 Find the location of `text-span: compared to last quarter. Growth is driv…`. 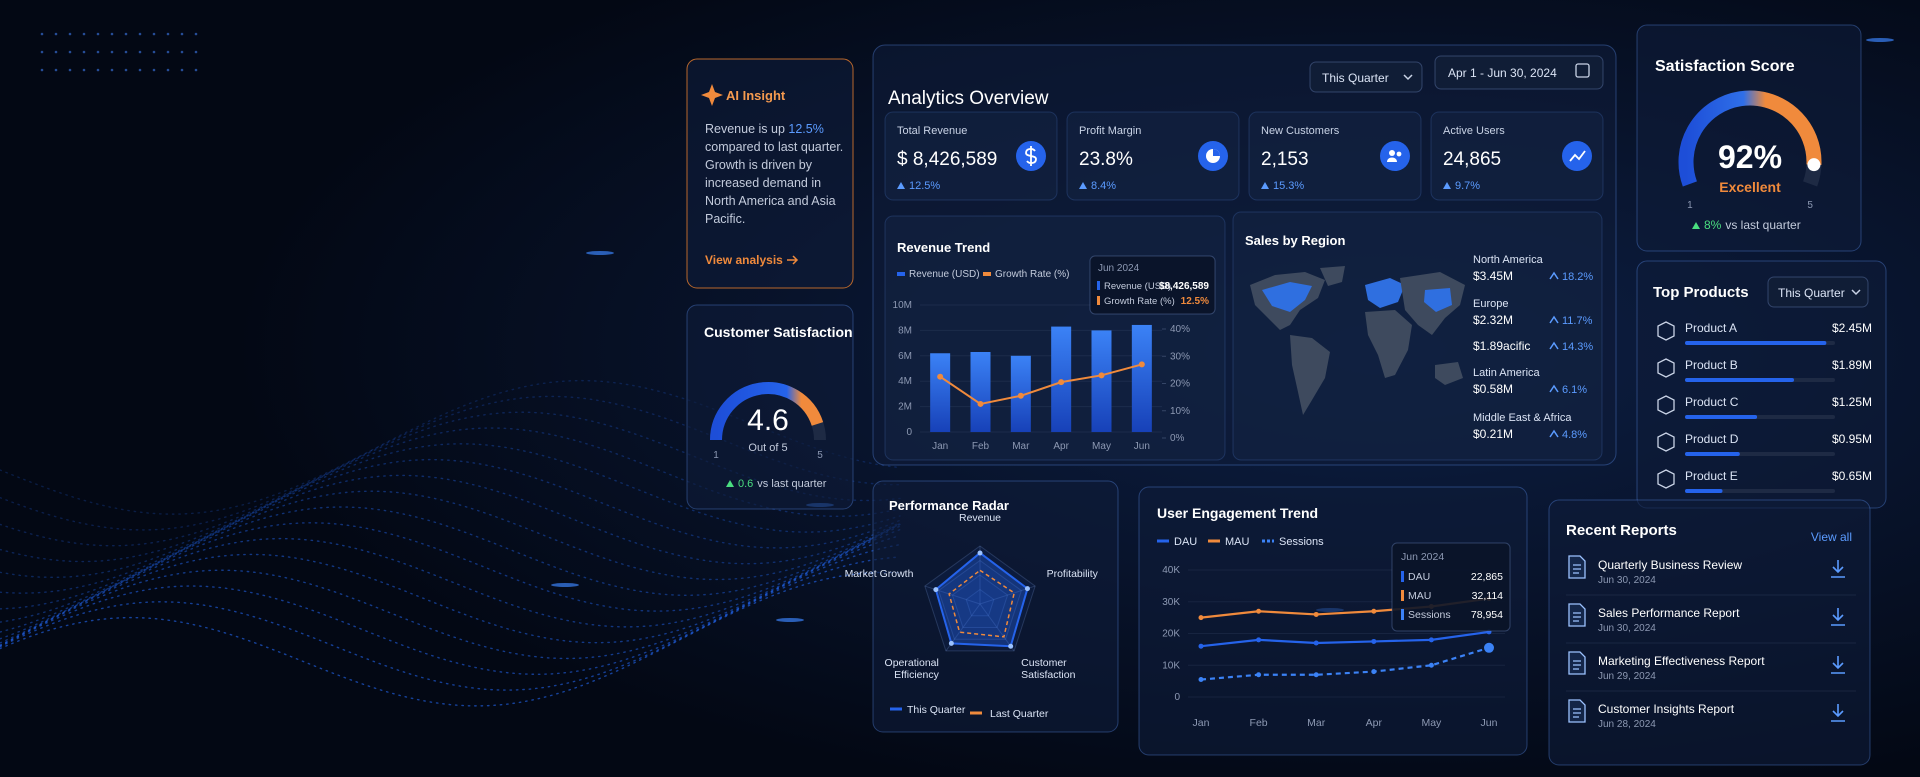

text-span: compared to last quarter. Growth is driv… is located at coordinates (774, 183).